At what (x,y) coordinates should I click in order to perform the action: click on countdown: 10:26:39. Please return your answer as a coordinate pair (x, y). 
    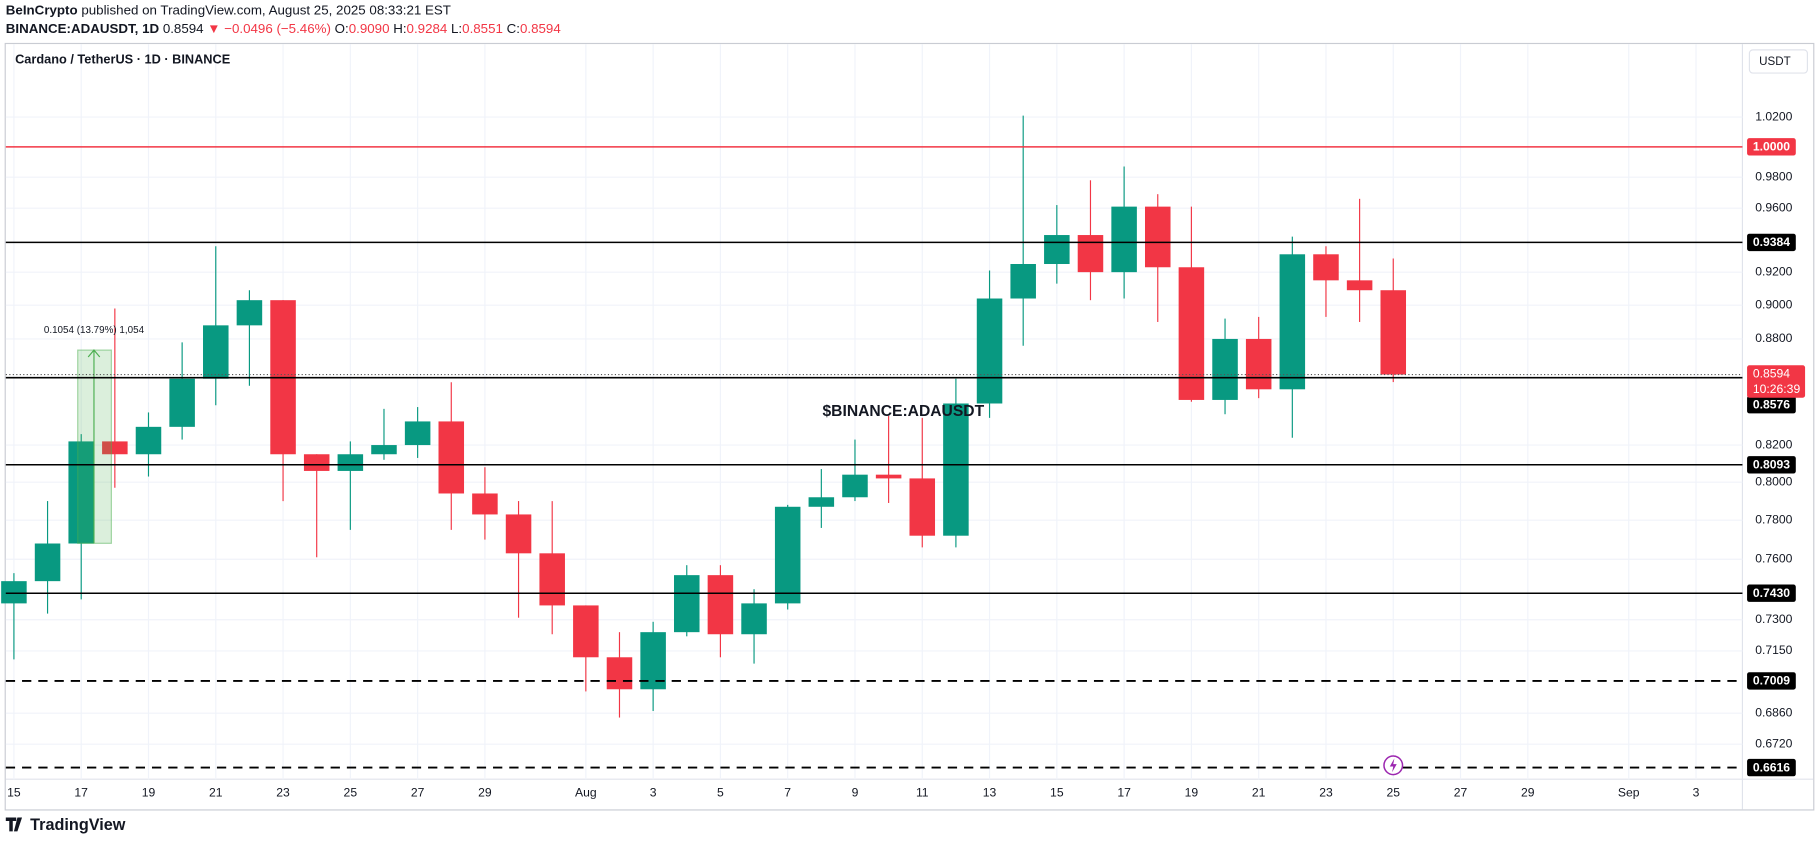
    Looking at the image, I should click on (1777, 389).